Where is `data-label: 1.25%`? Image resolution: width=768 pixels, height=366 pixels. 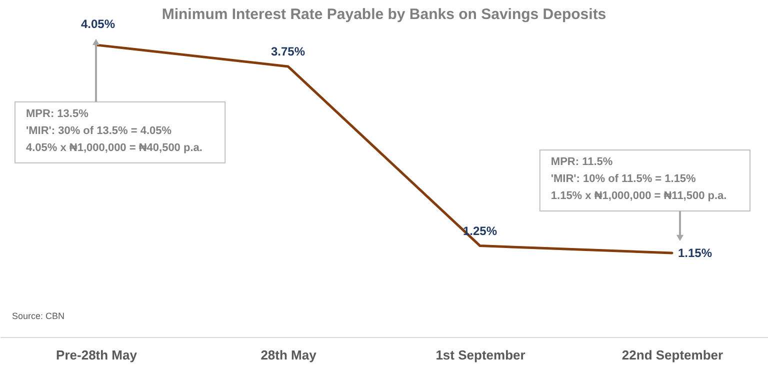 data-label: 1.25% is located at coordinates (480, 231).